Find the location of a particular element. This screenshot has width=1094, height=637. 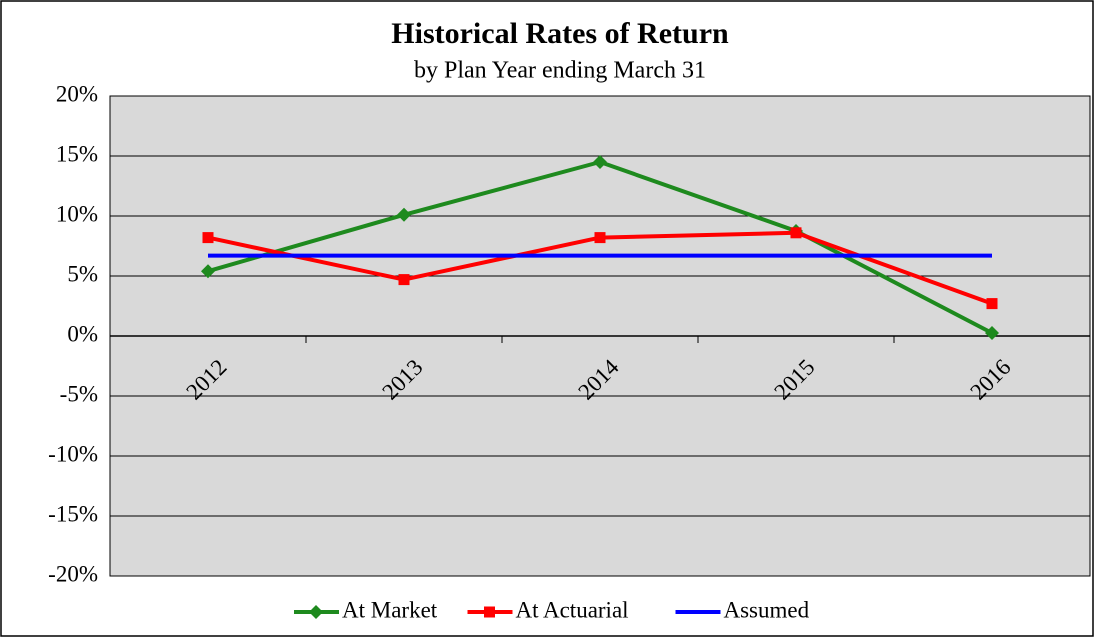

y-tick-label: -15% is located at coordinates (73, 513).